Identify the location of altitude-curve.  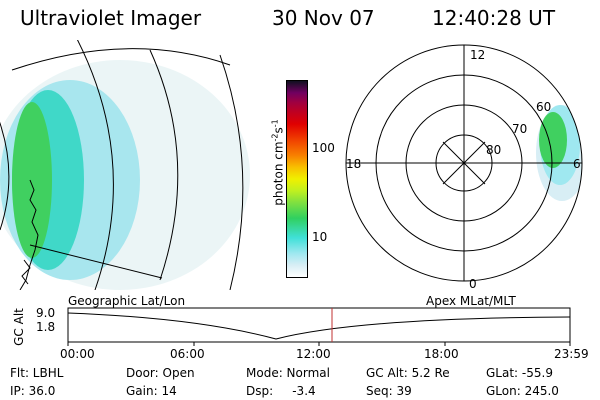
(319, 326).